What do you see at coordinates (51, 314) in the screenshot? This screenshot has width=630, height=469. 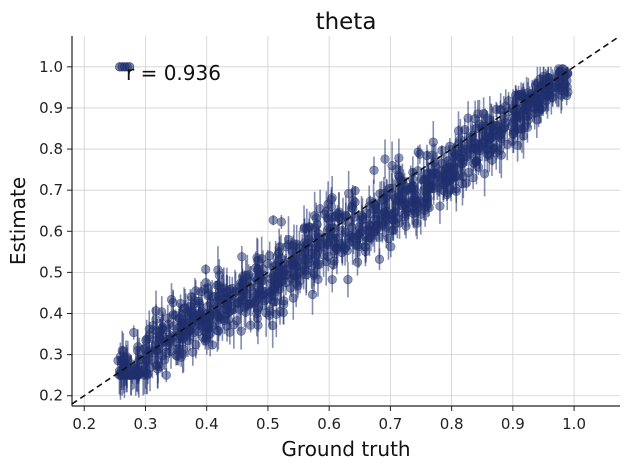 I see `y-tick-label: 0.4` at bounding box center [51, 314].